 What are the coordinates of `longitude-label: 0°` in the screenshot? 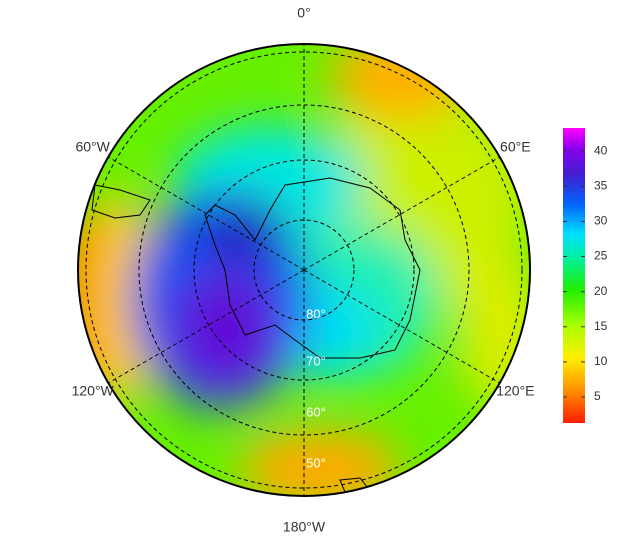 It's located at (303, 13).